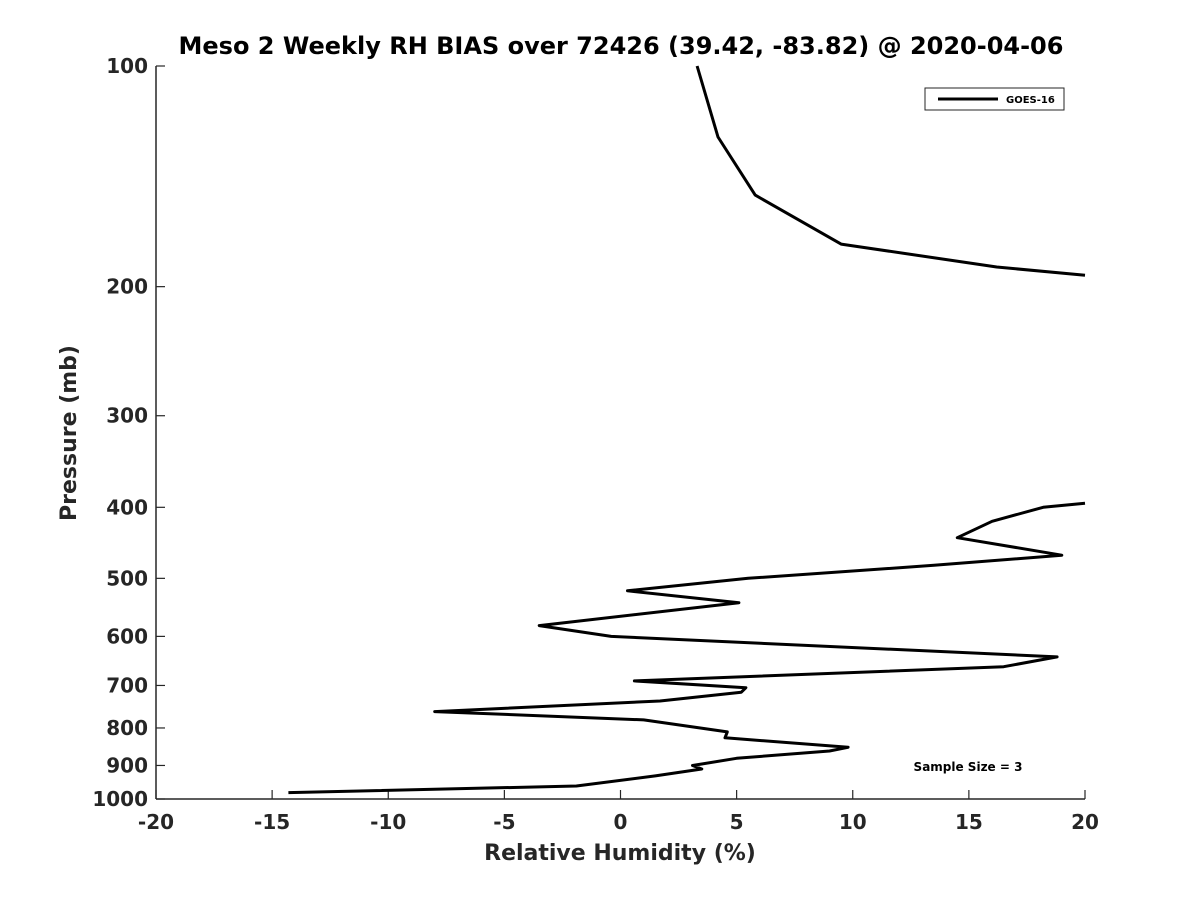 The image size is (1200, 900). I want to click on y-axis-ticks: 100 200 300 400 500 600 700 800 900 1000, so click(128, 432).